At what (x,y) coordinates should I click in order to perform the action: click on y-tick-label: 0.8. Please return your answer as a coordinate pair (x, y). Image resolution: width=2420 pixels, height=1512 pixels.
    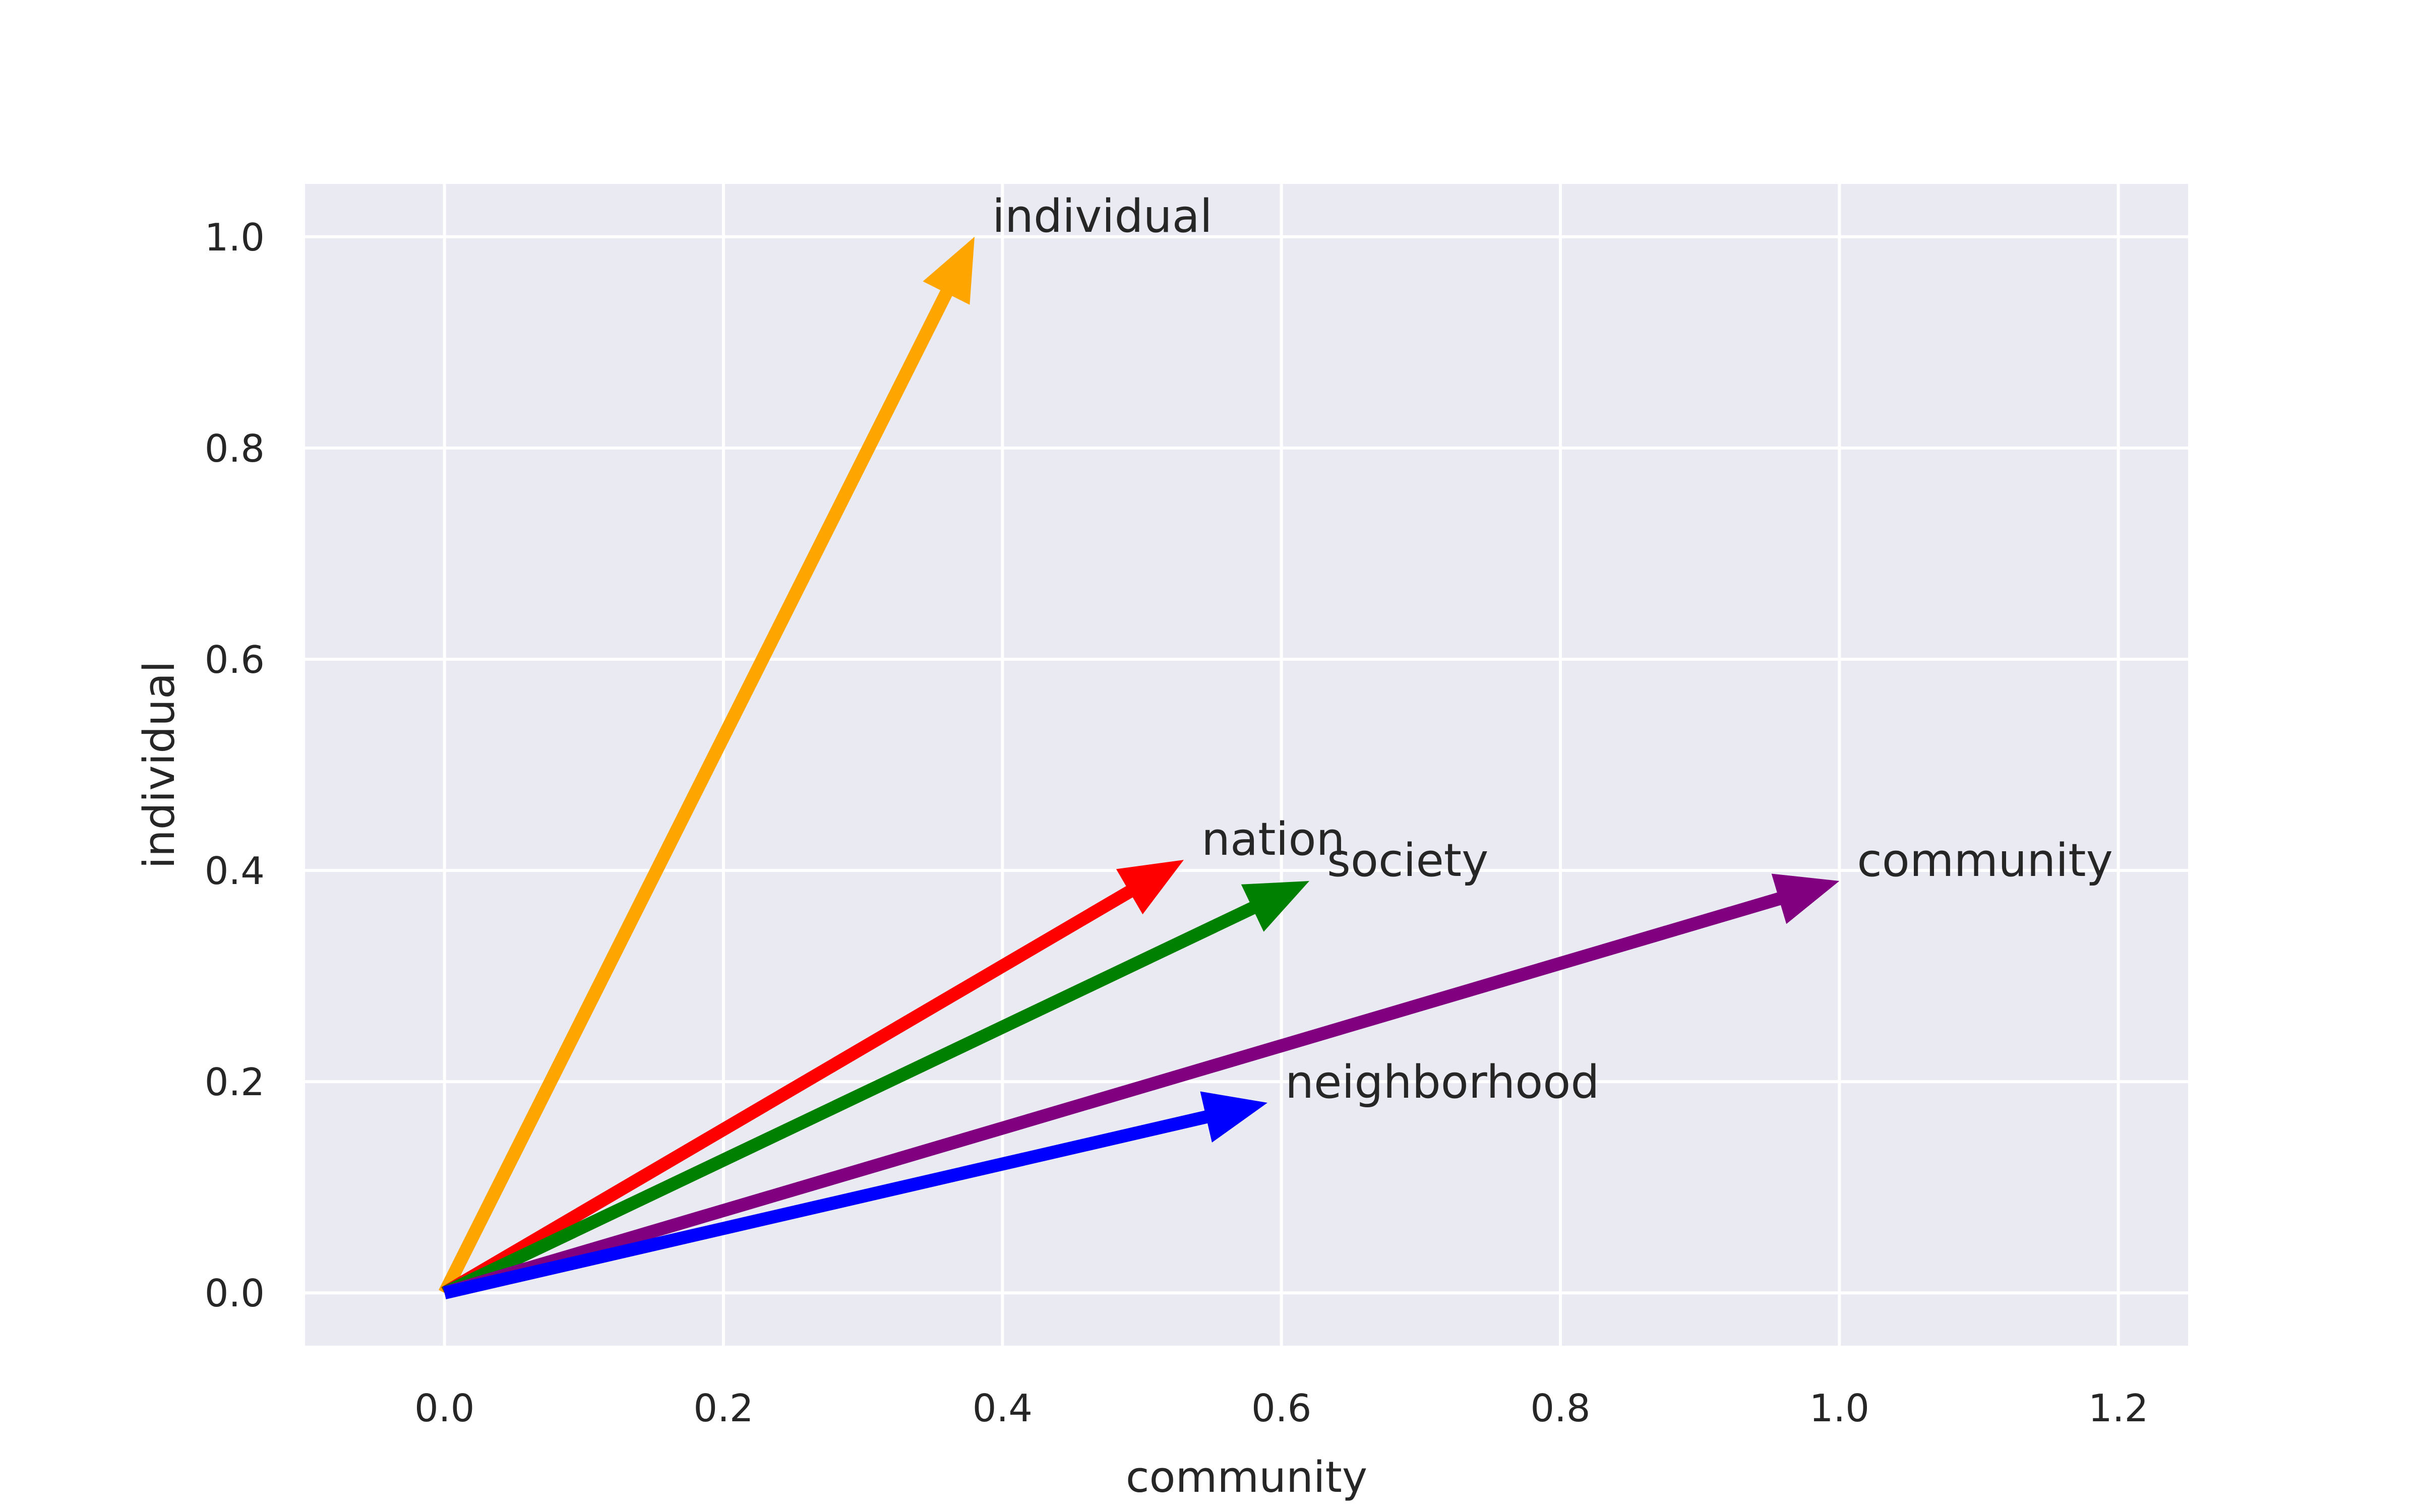
    Looking at the image, I should click on (235, 448).